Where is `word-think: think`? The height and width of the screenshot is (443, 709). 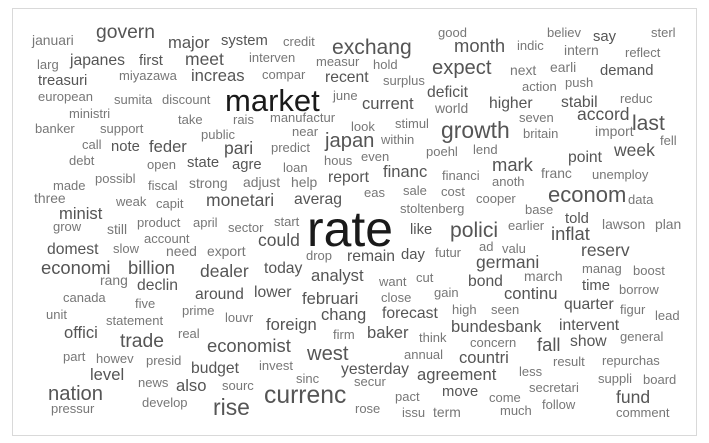
word-think: think is located at coordinates (433, 337).